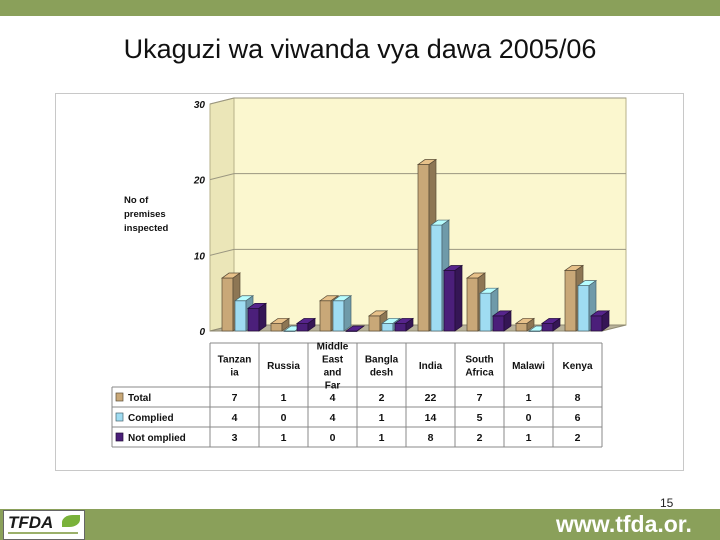 The height and width of the screenshot is (540, 720). What do you see at coordinates (139, 398) in the screenshot?
I see `legend-label: Total` at bounding box center [139, 398].